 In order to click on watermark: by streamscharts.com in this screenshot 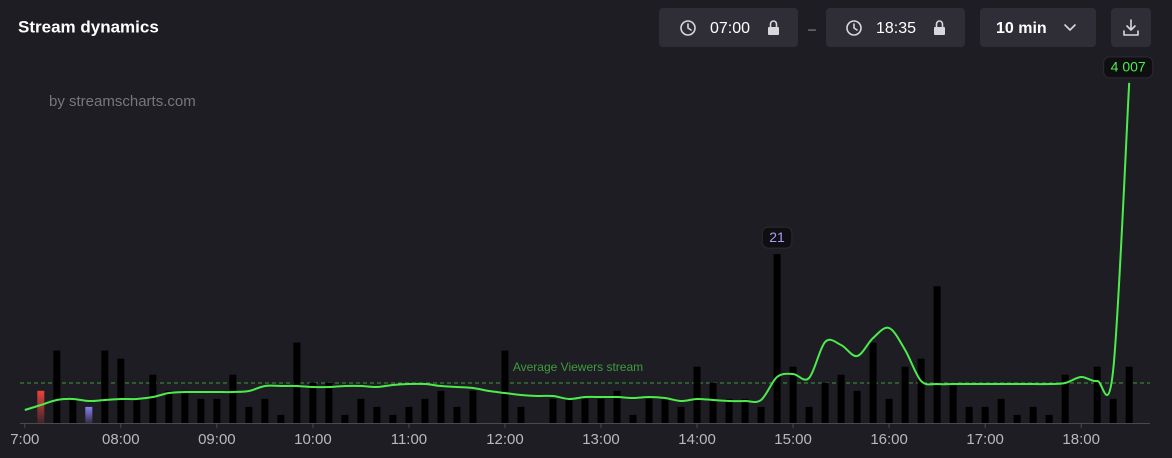, I will do `click(122, 101)`.